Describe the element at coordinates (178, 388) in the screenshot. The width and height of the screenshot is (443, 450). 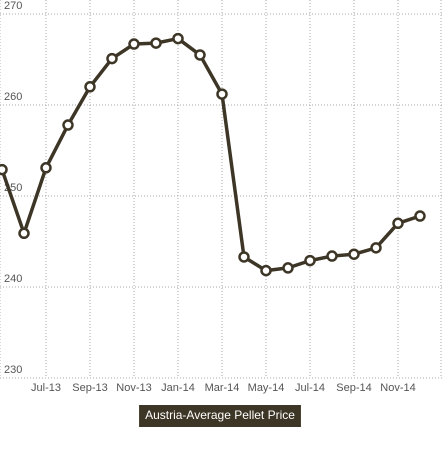
I see `x-tick-label: Jan-14` at that location.